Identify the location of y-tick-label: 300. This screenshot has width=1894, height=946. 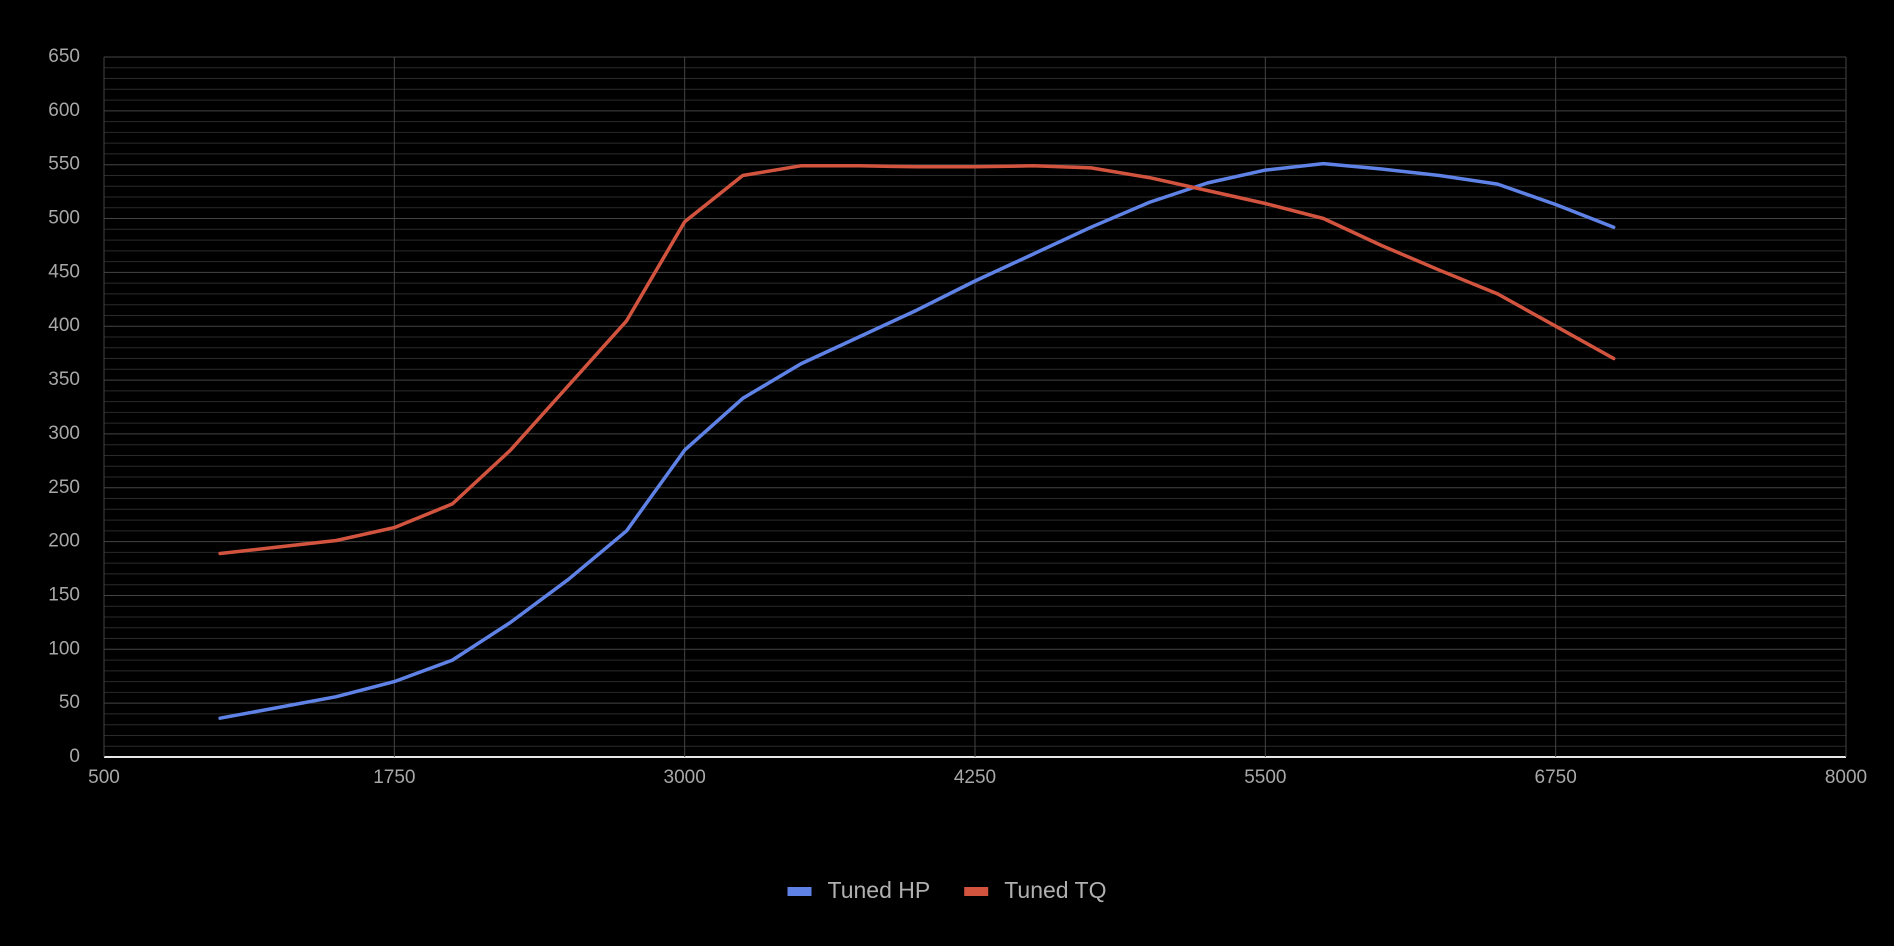
(64, 433).